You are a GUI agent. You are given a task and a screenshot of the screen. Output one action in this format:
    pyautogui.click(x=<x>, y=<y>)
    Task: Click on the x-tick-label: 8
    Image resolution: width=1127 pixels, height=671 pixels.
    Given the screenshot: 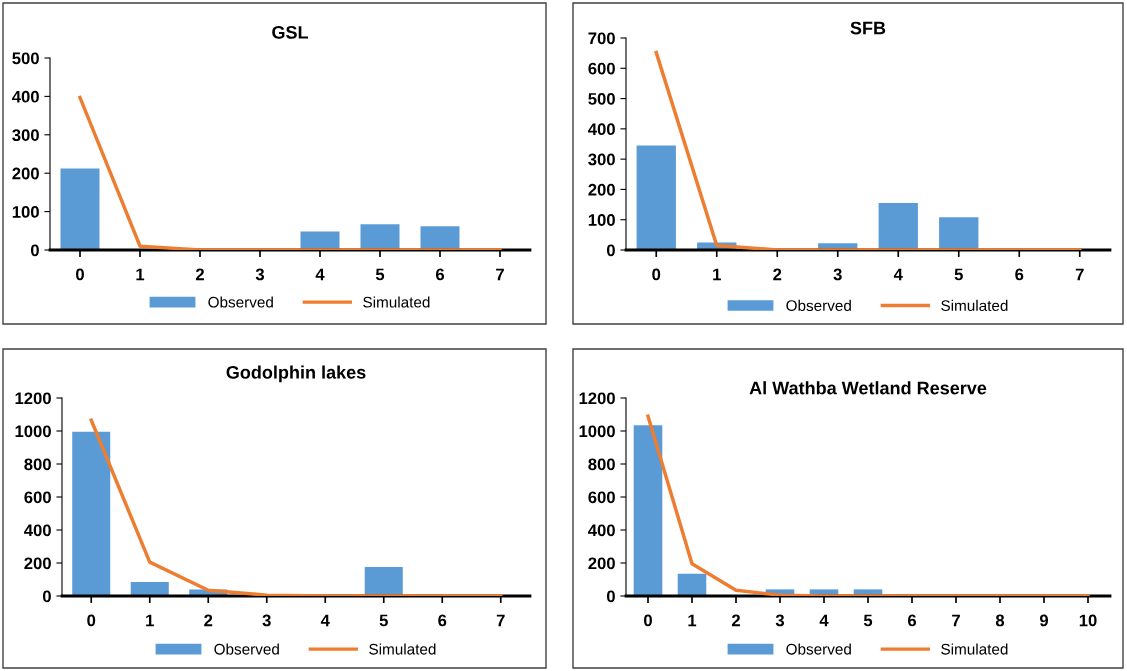 What is the action you would take?
    pyautogui.click(x=1000, y=620)
    